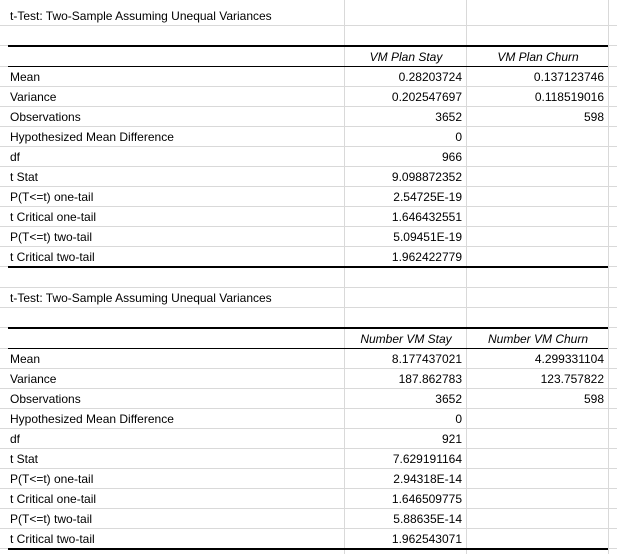  Describe the element at coordinates (451, 439) in the screenshot. I see `cell-value: 921` at that location.